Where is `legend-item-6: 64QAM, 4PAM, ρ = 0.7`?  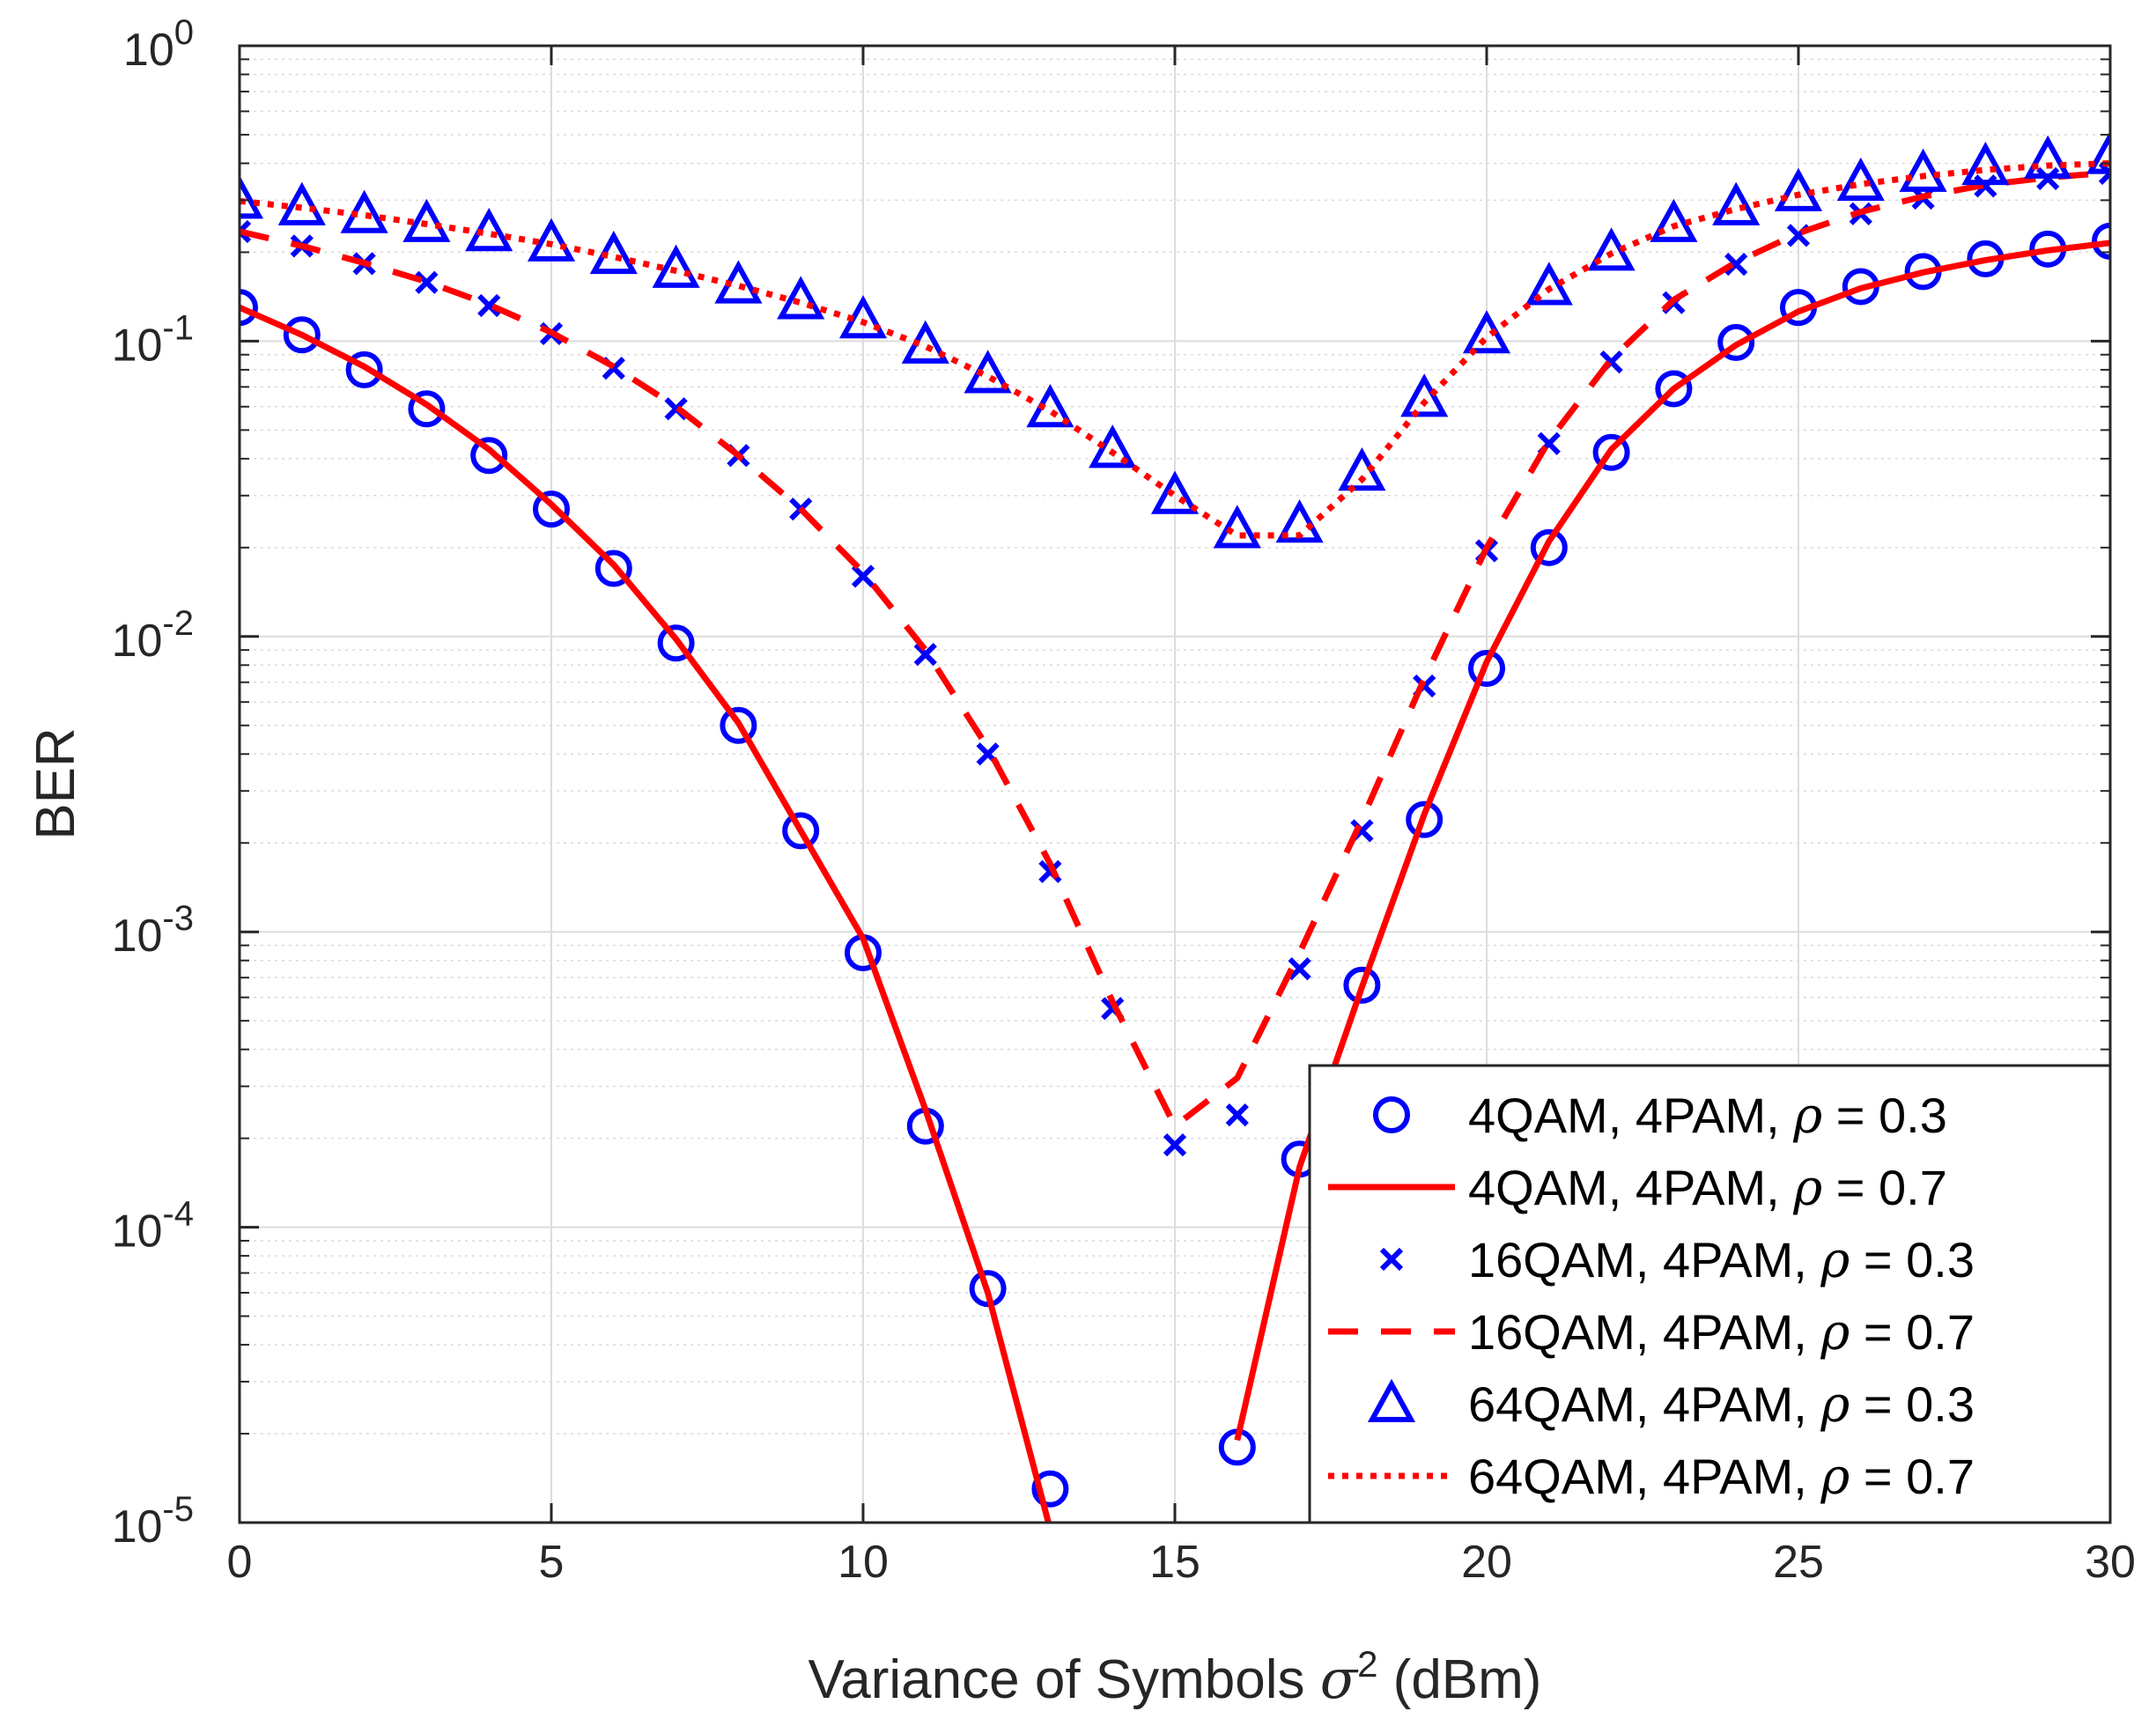
legend-item-6: 64QAM, 4PAM, ρ = 0.7 is located at coordinates (1651, 1477).